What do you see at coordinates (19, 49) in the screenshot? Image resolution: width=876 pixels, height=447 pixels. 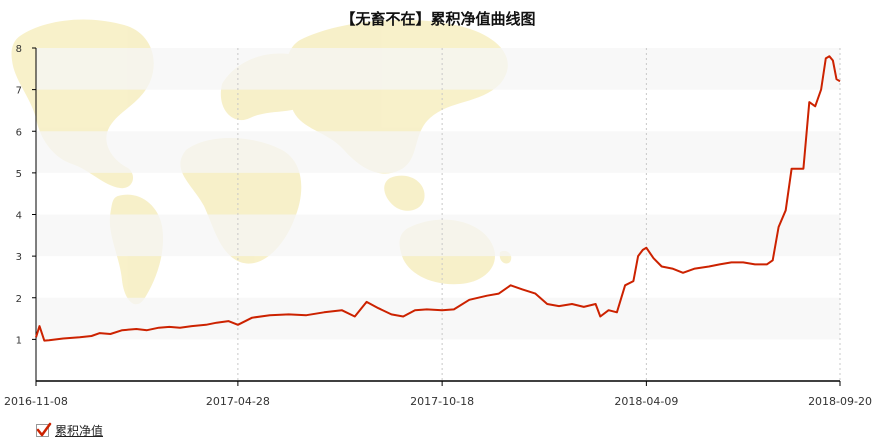 I see `y-tick-label: 8` at bounding box center [19, 49].